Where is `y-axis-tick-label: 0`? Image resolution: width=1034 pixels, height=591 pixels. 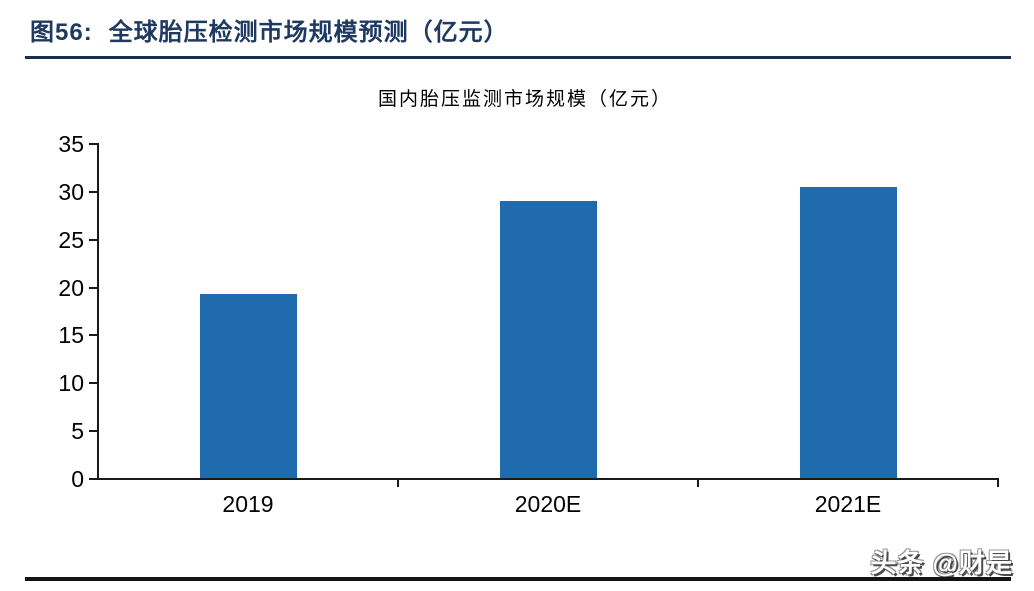 y-axis-tick-label: 0 is located at coordinates (77, 479).